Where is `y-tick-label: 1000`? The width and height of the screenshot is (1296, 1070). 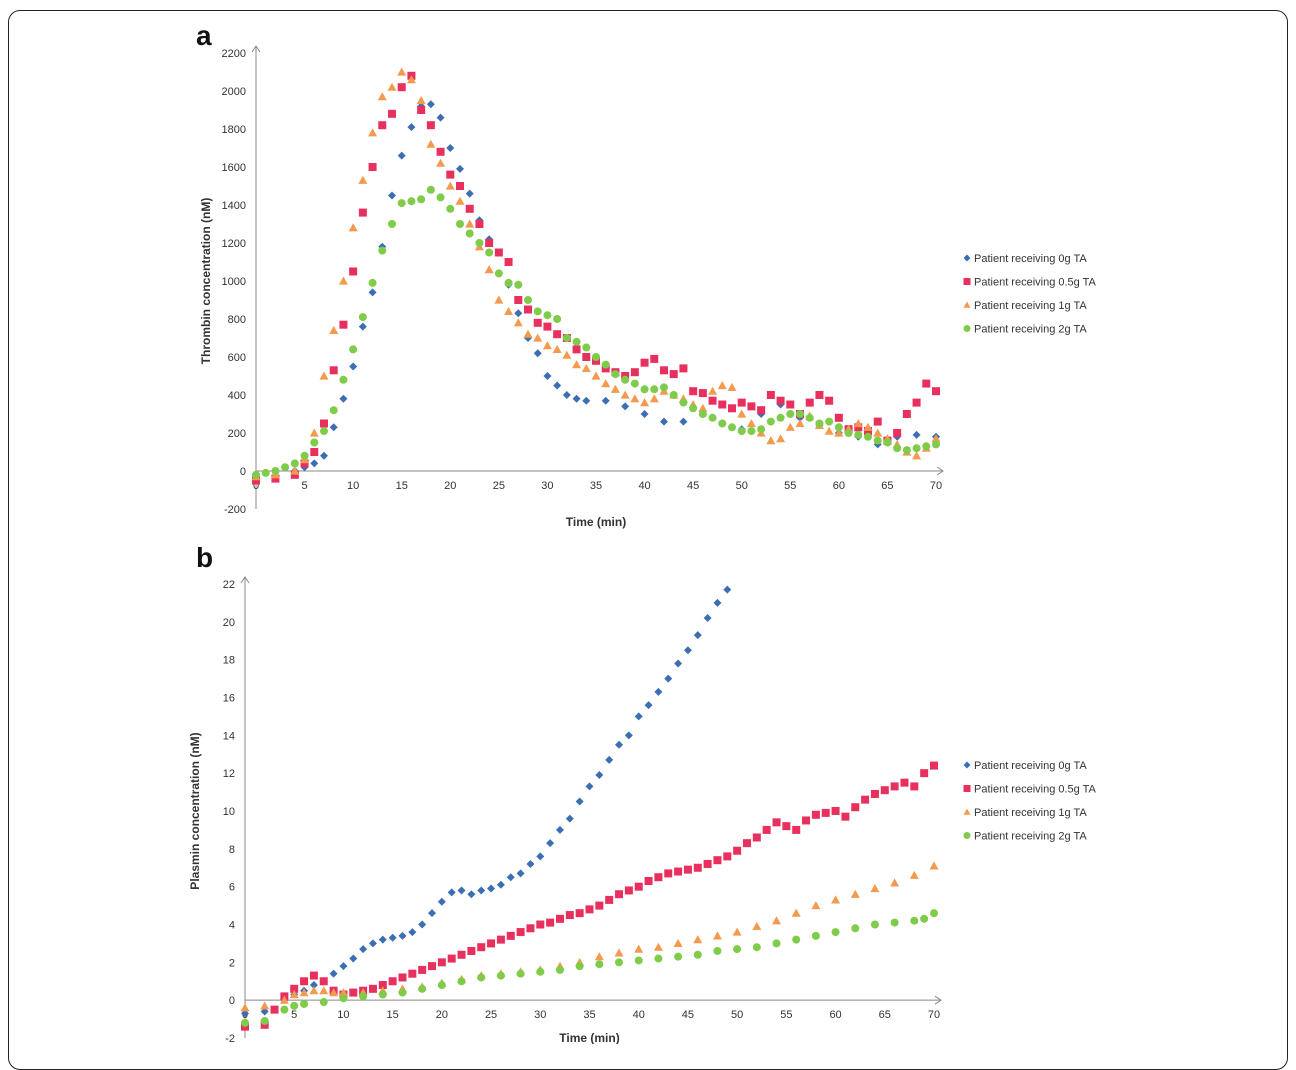
y-tick-label: 1000 is located at coordinates (234, 282).